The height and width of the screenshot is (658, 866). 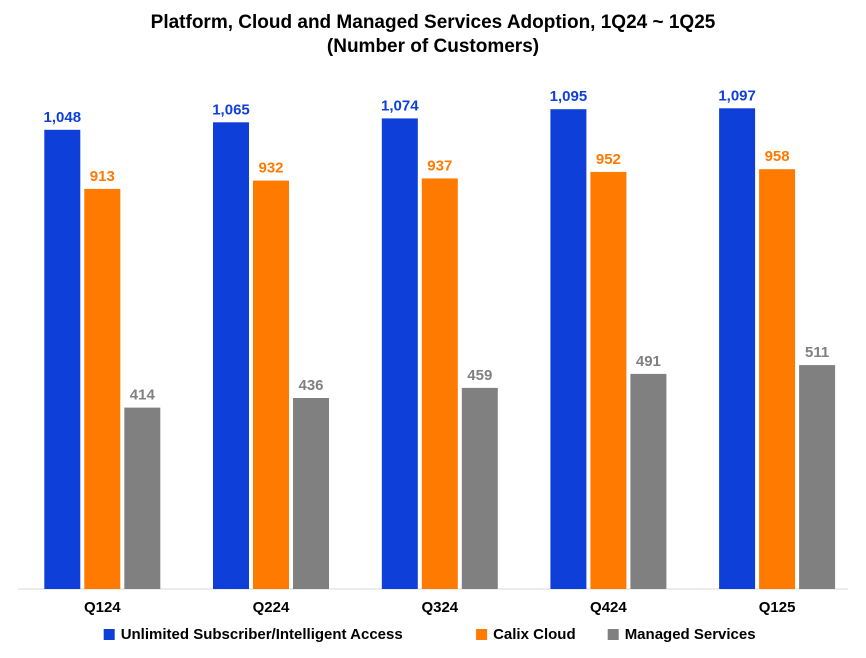 I want to click on legend-item-0: Unlimited Subscriber/Intelligent Access, so click(x=253, y=634).